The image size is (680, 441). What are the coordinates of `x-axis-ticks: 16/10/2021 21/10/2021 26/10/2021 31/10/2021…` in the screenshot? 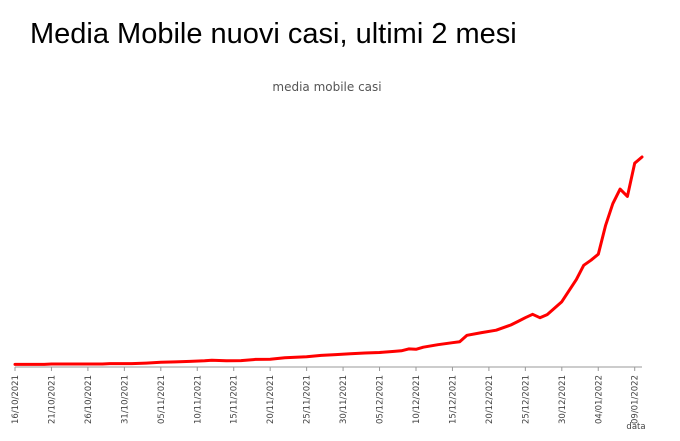 It's located at (326, 395).